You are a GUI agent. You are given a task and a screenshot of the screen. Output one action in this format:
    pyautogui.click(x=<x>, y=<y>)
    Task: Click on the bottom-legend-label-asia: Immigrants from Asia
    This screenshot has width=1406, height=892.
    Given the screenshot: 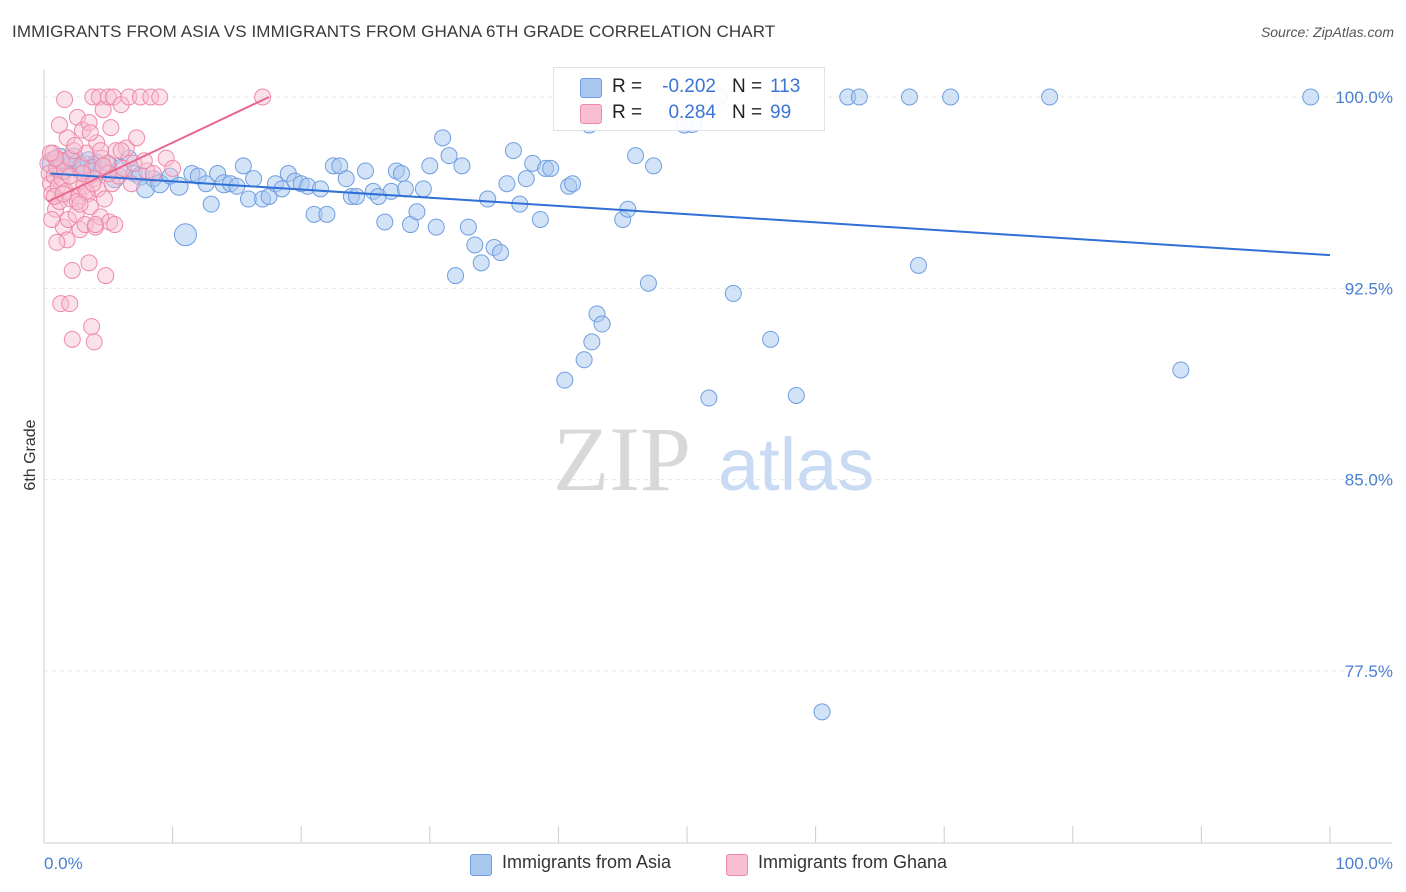 What is the action you would take?
    pyautogui.click(x=587, y=862)
    